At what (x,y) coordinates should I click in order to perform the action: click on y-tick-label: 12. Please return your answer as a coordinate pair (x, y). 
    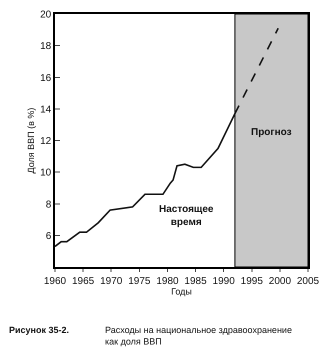
    Looking at the image, I should click on (46, 141).